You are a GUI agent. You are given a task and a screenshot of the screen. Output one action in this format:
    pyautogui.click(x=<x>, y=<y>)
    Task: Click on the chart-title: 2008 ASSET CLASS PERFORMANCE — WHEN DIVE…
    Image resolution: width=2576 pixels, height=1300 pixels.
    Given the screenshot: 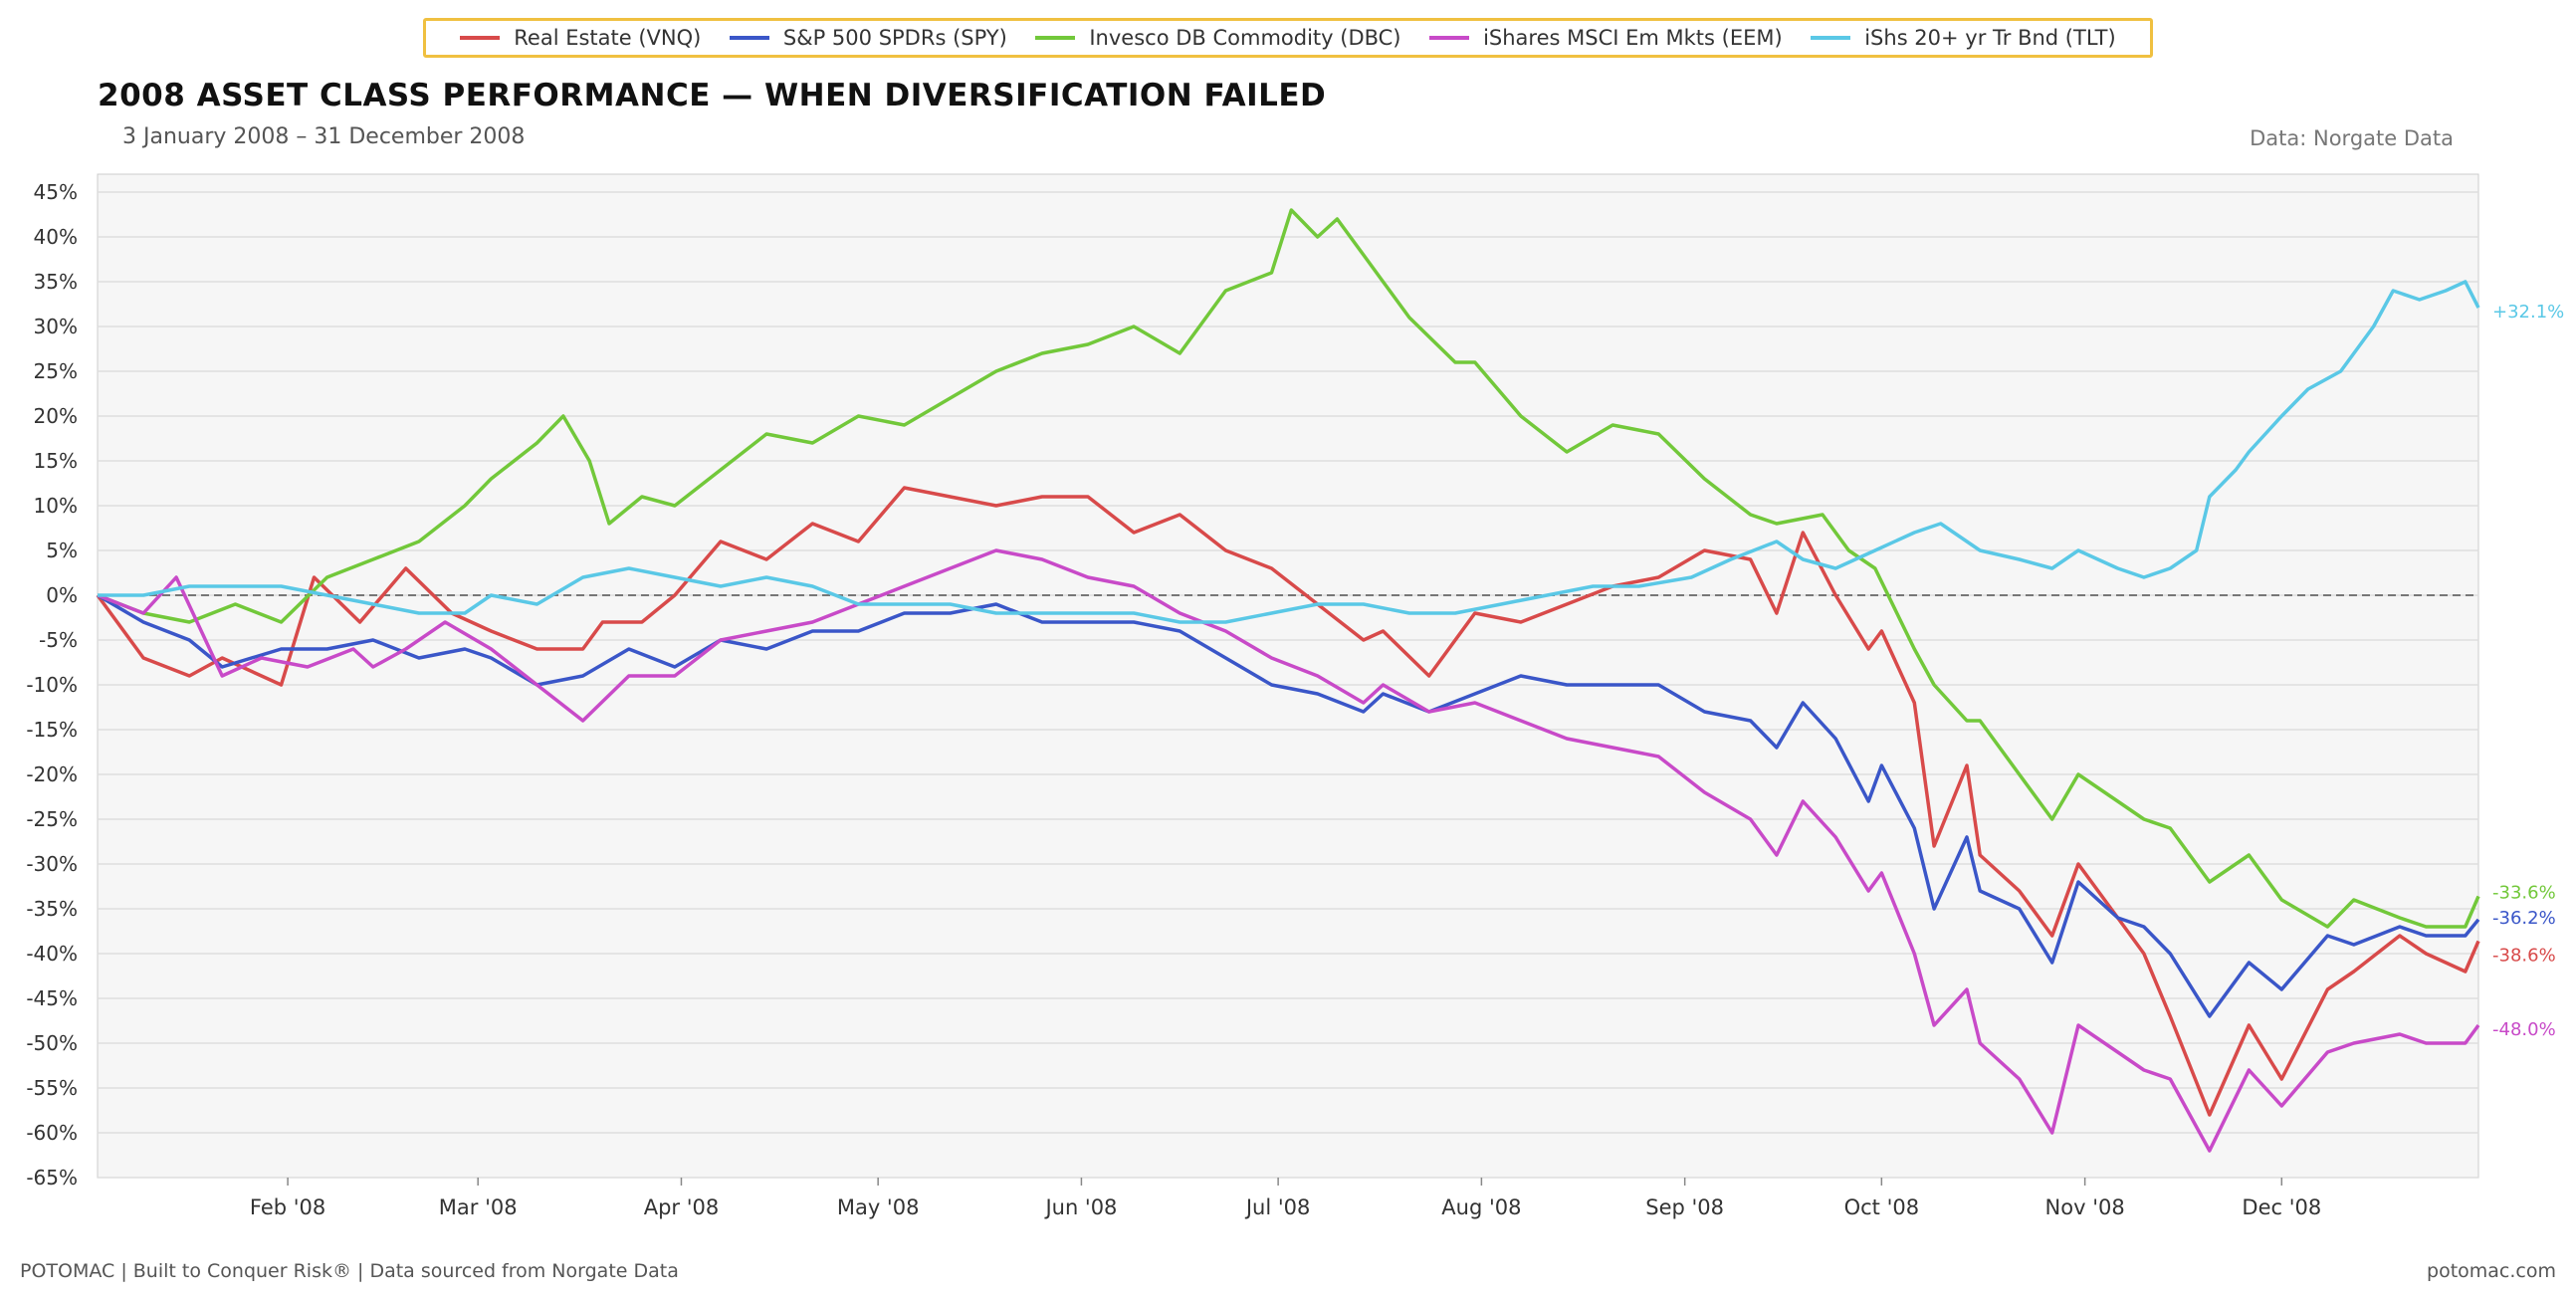 What is the action you would take?
    pyautogui.click(x=712, y=95)
    